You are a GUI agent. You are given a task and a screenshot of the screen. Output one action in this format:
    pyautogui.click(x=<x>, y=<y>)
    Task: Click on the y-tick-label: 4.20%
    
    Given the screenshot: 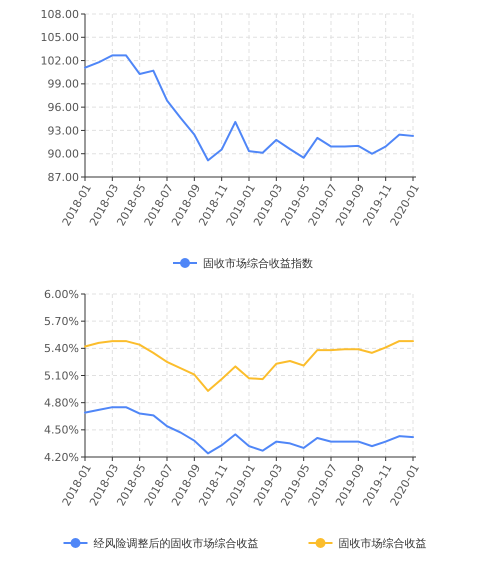 What is the action you would take?
    pyautogui.click(x=61, y=457)
    